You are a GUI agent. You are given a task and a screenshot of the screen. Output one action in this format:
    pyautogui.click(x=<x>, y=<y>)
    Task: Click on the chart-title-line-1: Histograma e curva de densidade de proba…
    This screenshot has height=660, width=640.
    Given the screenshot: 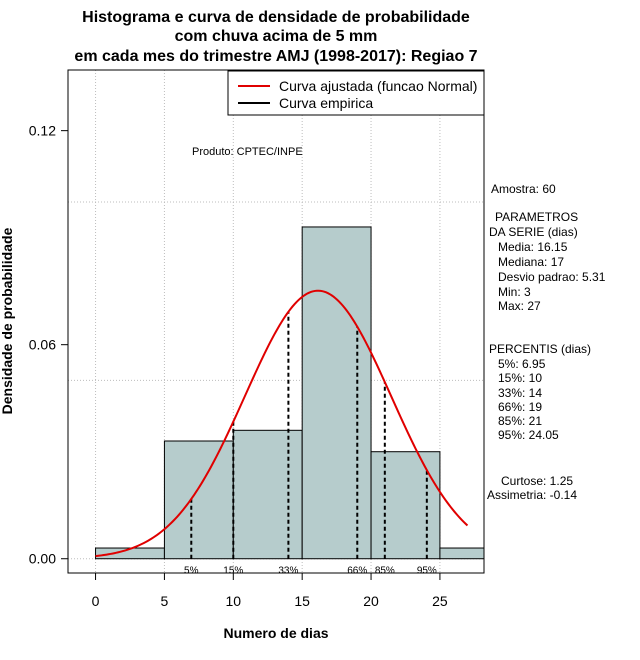 What is the action you would take?
    pyautogui.click(x=276, y=17)
    